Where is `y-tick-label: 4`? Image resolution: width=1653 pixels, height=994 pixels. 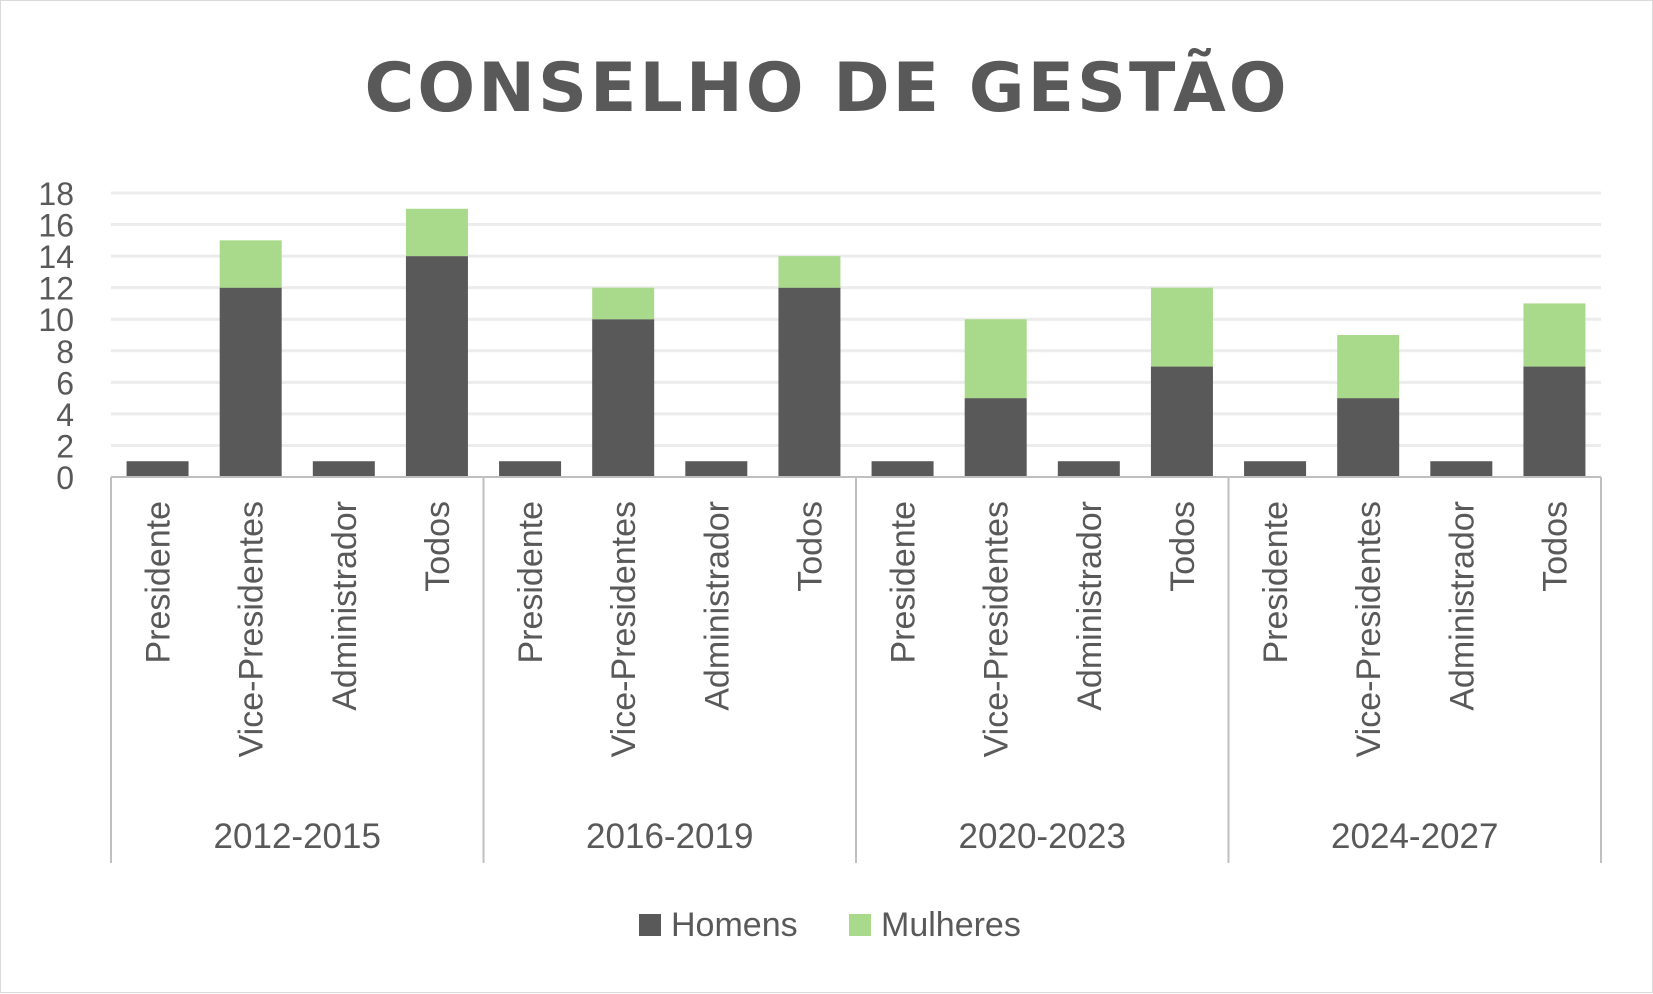
y-tick-label: 4 is located at coordinates (65, 415).